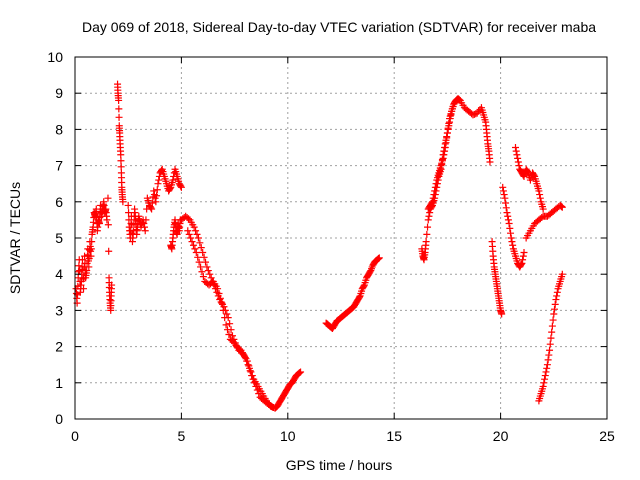 The width and height of the screenshot is (640, 480). Describe the element at coordinates (59, 166) in the screenshot. I see `y-tick-label: 7` at that location.